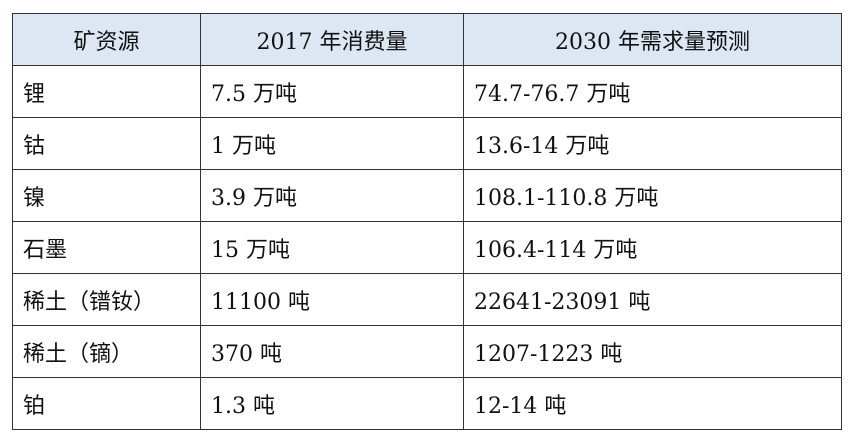 The image size is (851, 441). I want to click on header-cell: 2017 年消费量, so click(332, 39).